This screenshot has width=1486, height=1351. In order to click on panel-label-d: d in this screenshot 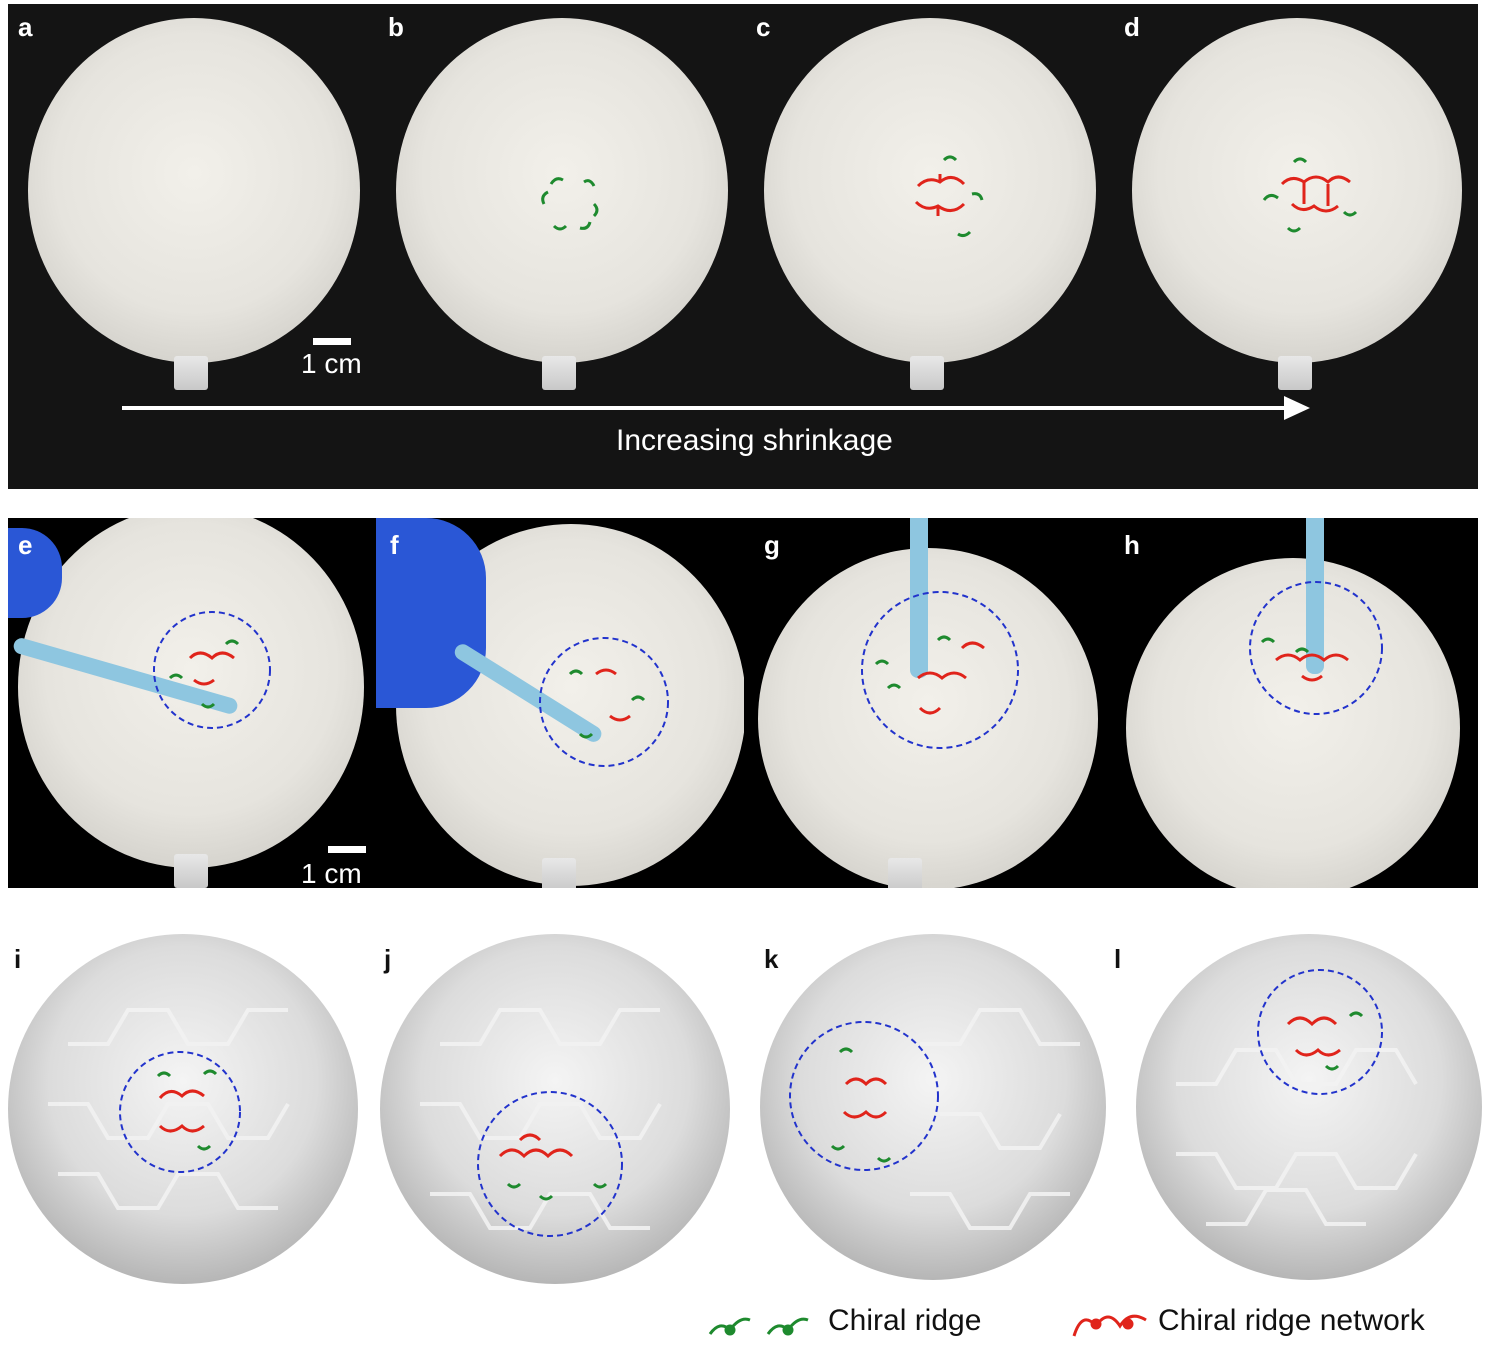, I will do `click(1132, 27)`.